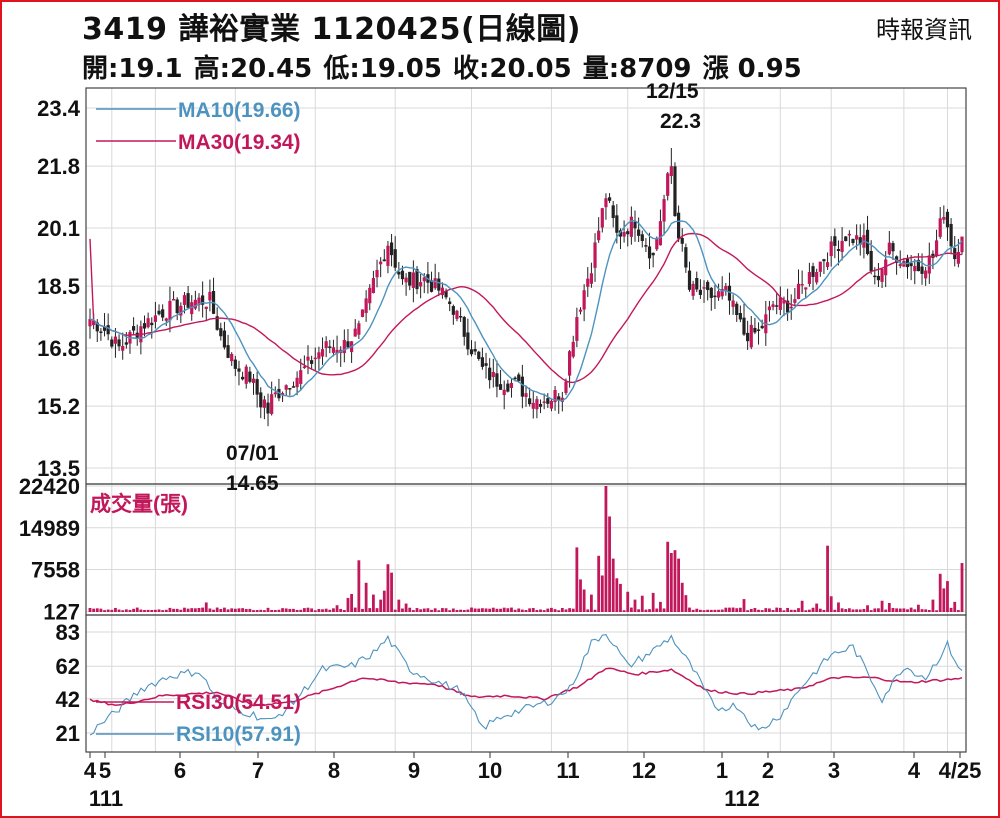 This screenshot has height=818, width=1000. Describe the element at coordinates (331, 29) in the screenshot. I see `chart-title: 3419 譁裕實業 1120425(日線圖)` at that location.